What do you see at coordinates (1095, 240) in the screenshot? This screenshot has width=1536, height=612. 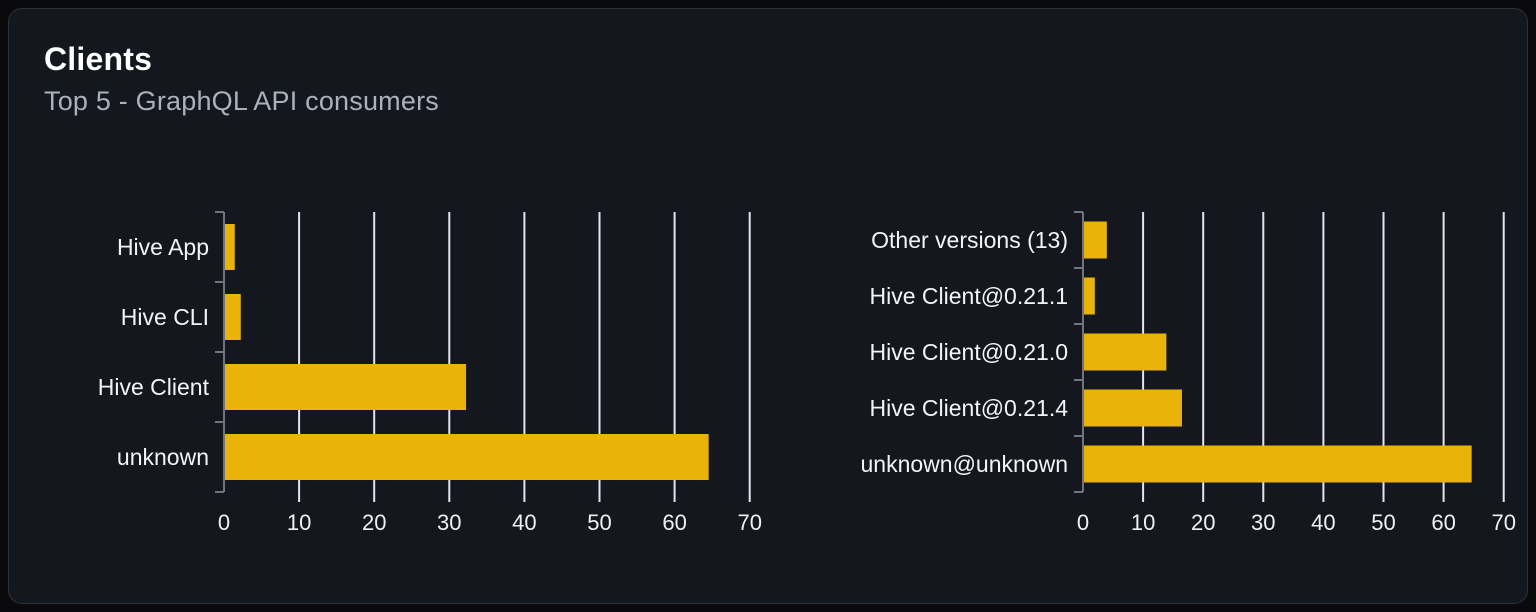 I see `bar-other-versions-13-` at bounding box center [1095, 240].